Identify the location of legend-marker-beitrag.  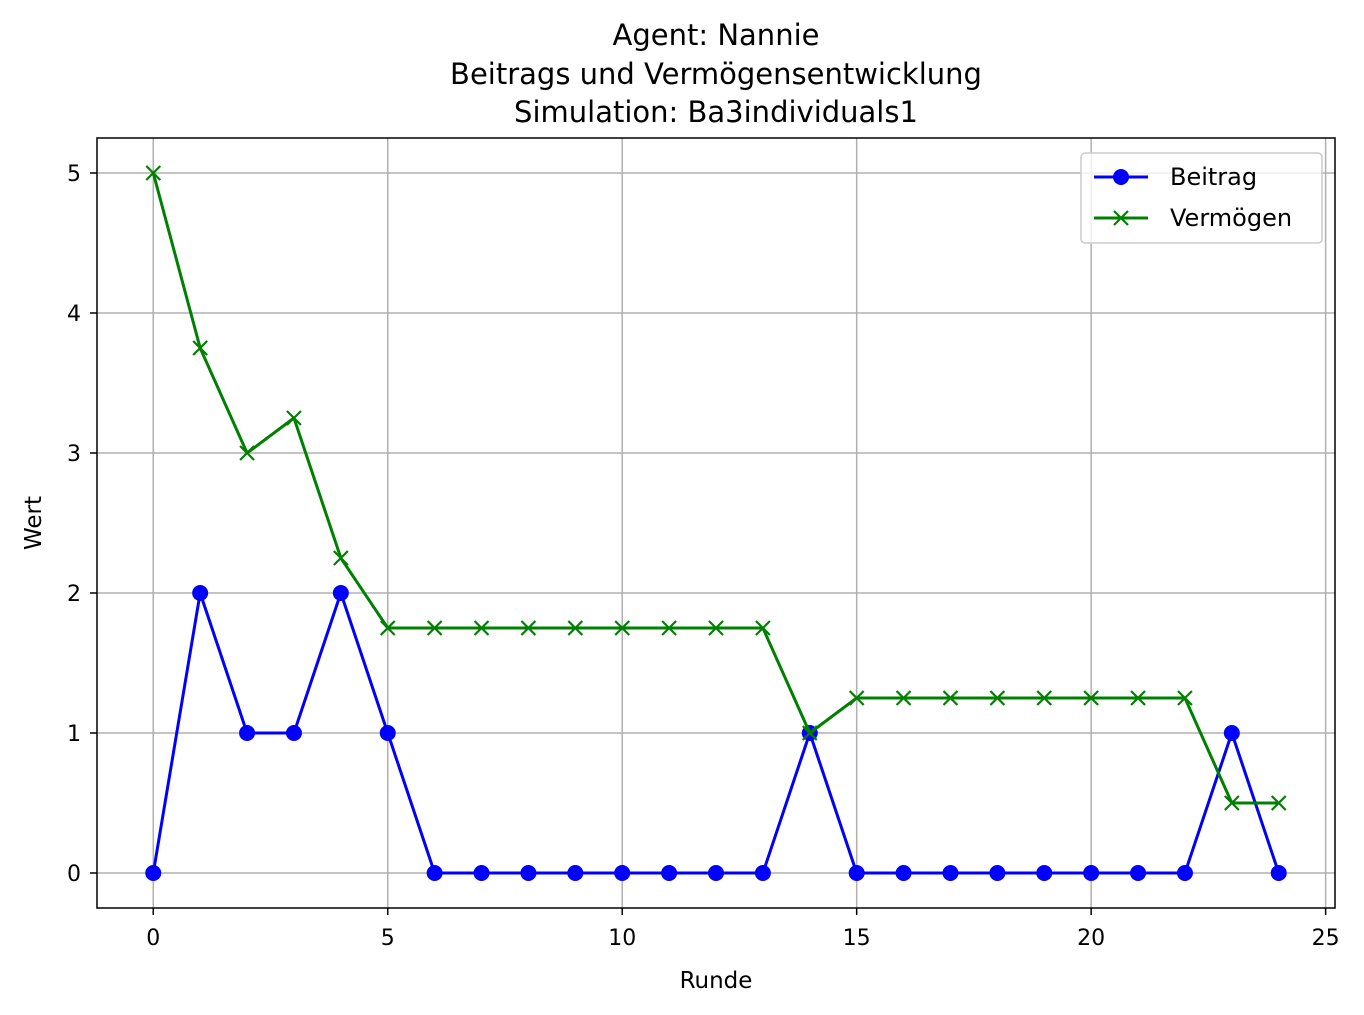
(1121, 177).